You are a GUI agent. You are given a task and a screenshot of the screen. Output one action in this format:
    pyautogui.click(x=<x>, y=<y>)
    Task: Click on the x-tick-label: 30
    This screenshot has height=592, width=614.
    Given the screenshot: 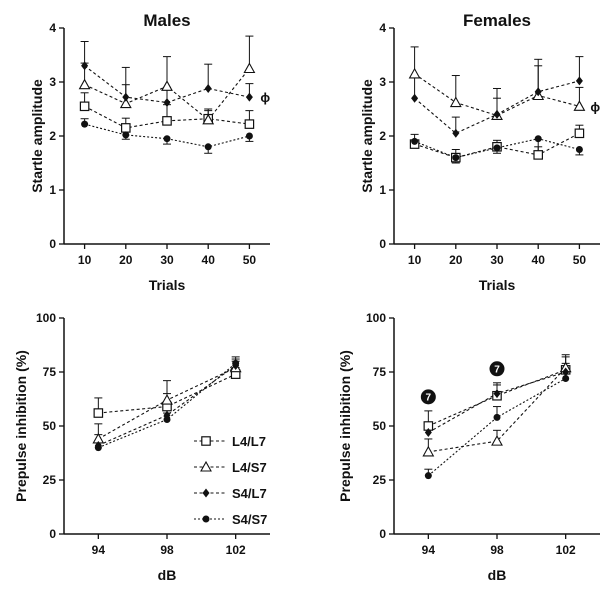 What is the action you would take?
    pyautogui.click(x=497, y=260)
    